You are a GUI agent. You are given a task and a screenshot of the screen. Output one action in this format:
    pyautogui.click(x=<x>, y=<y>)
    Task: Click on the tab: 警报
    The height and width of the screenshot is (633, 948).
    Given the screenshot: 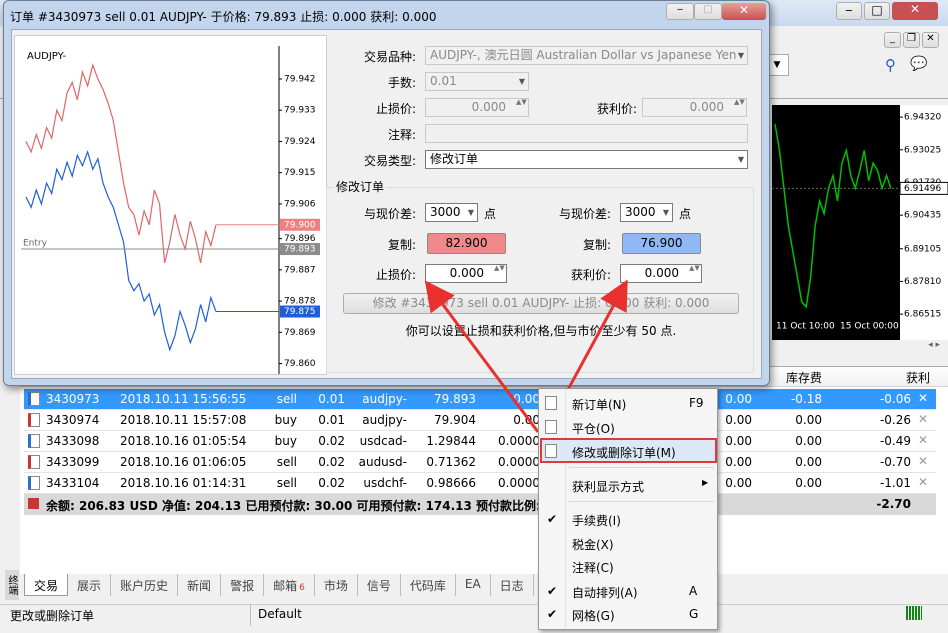 What is the action you would take?
    pyautogui.click(x=243, y=585)
    